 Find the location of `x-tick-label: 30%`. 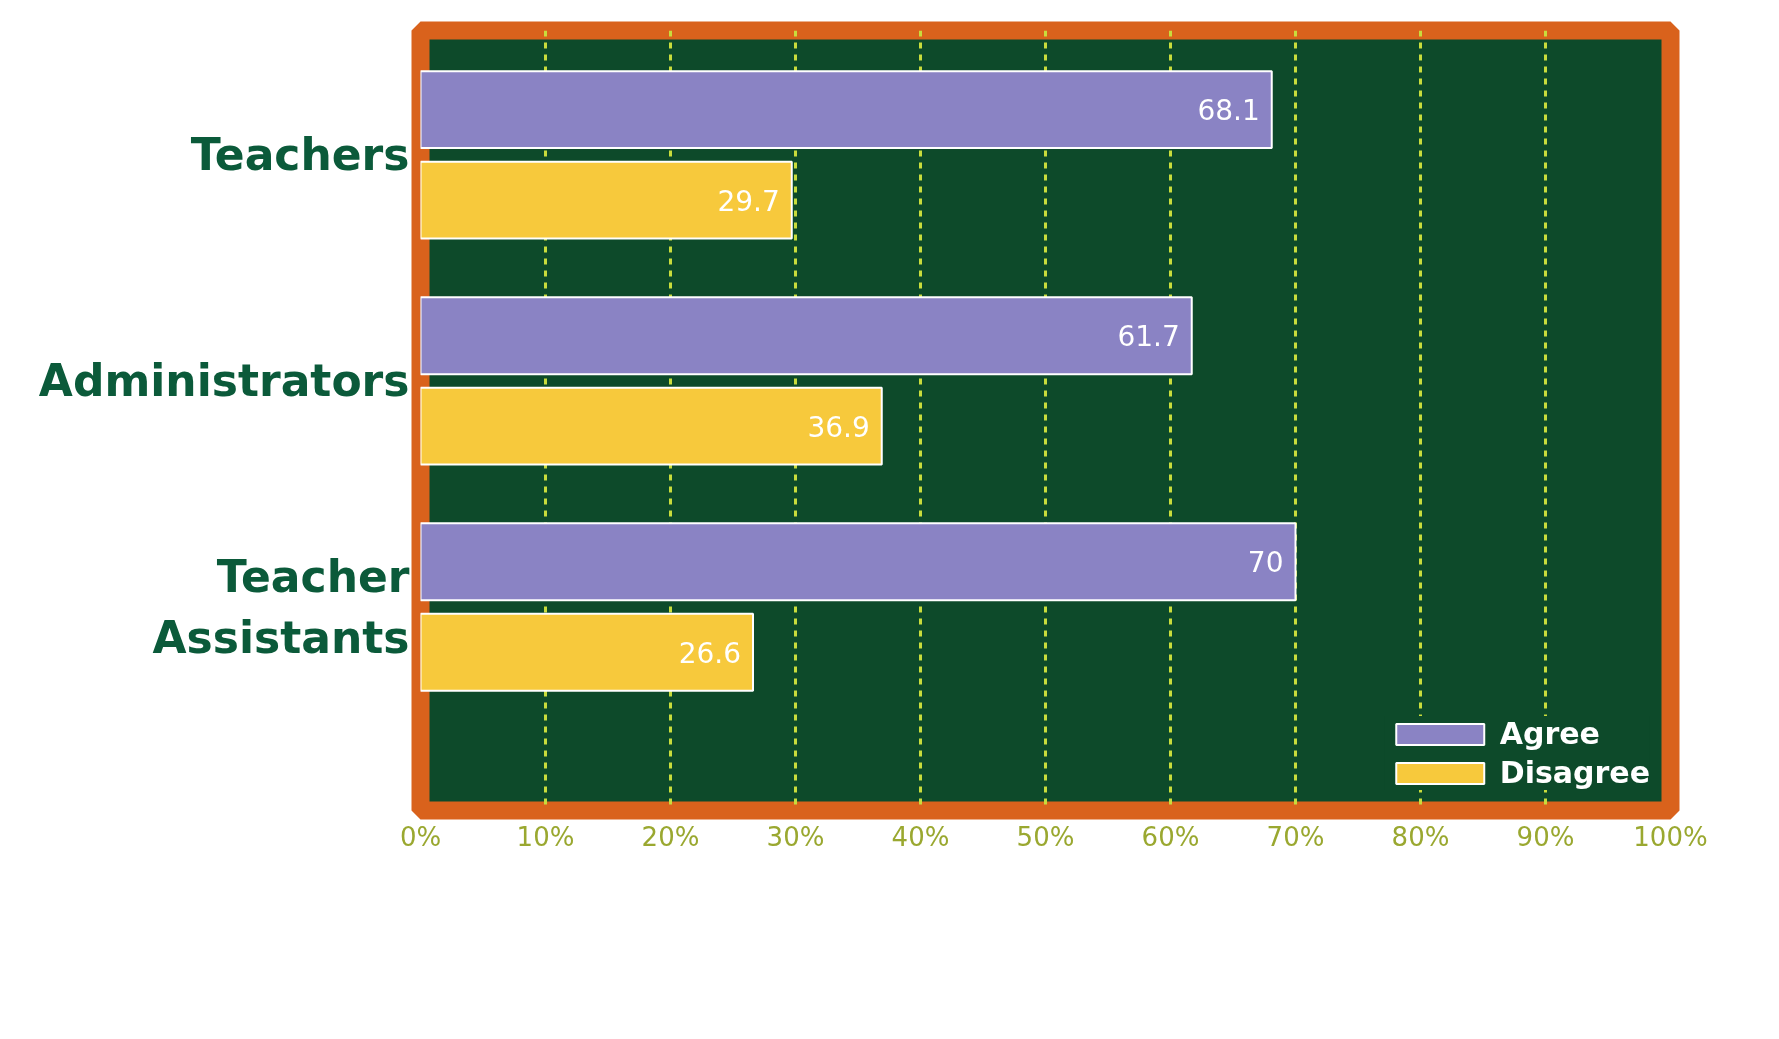

x-tick-label: 30% is located at coordinates (795, 836).